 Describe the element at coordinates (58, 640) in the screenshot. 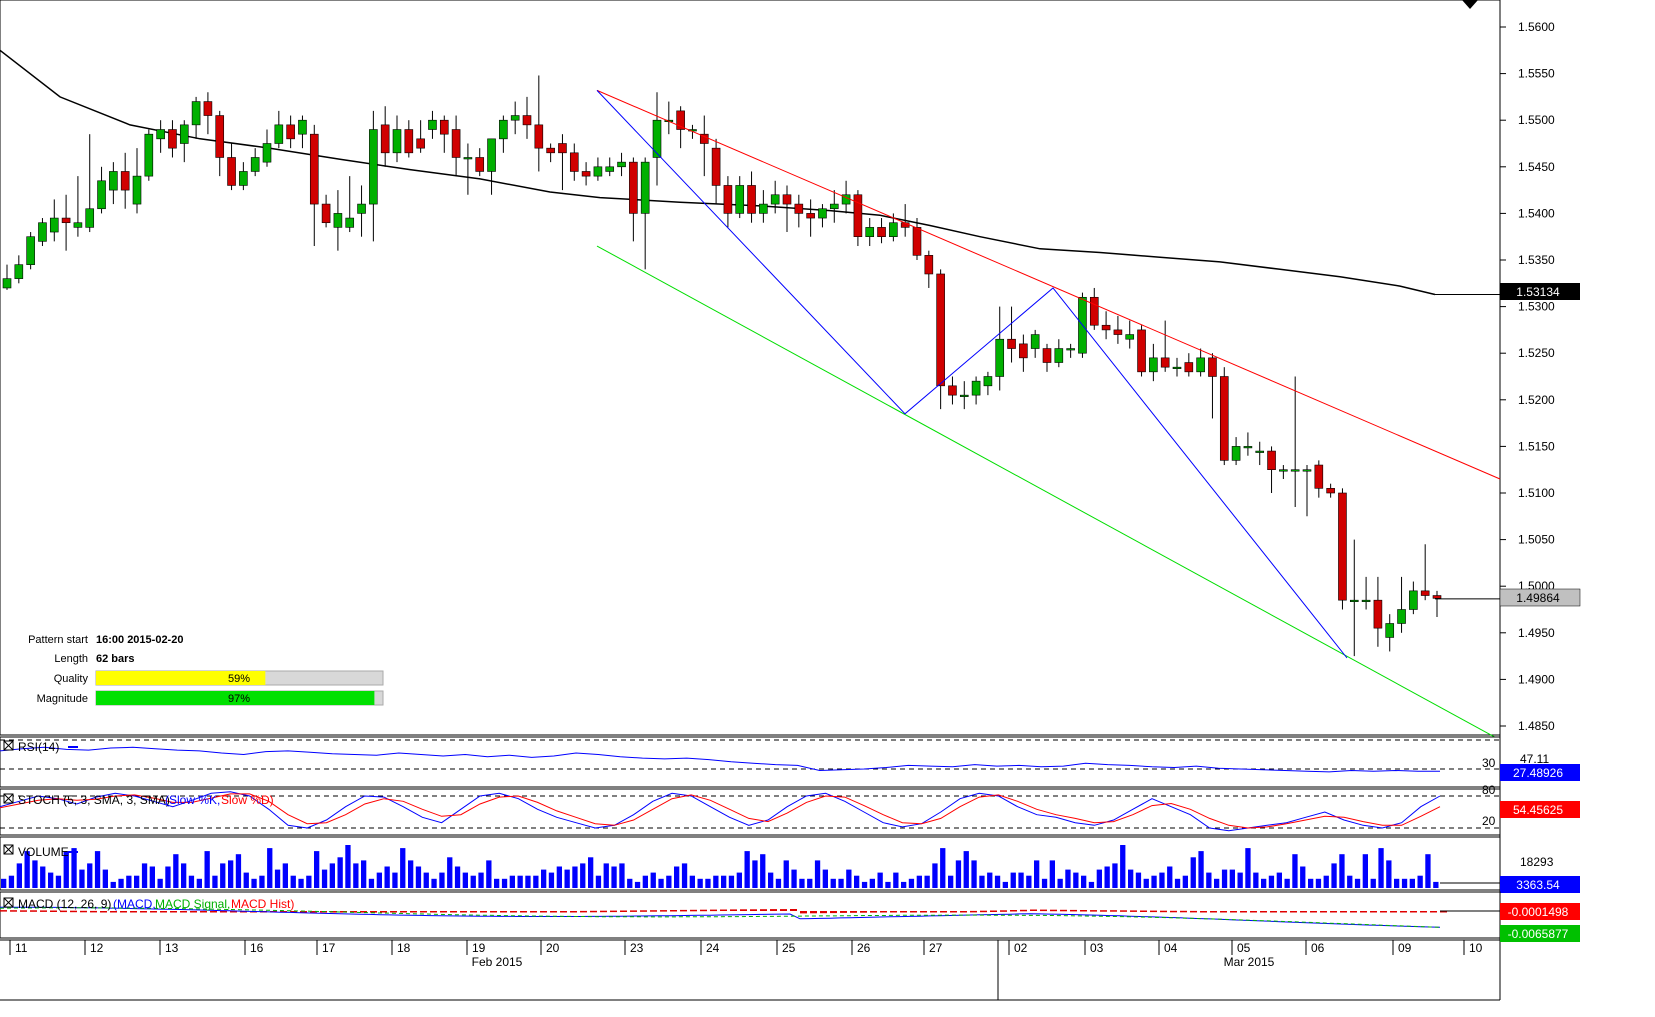

I see `pattern-start-label: Pattern start` at that location.